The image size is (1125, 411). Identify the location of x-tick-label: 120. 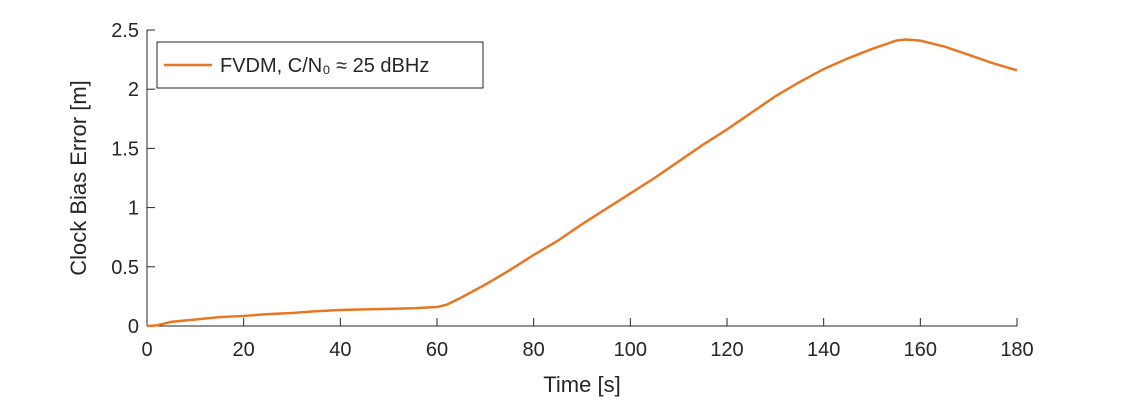
(726, 350).